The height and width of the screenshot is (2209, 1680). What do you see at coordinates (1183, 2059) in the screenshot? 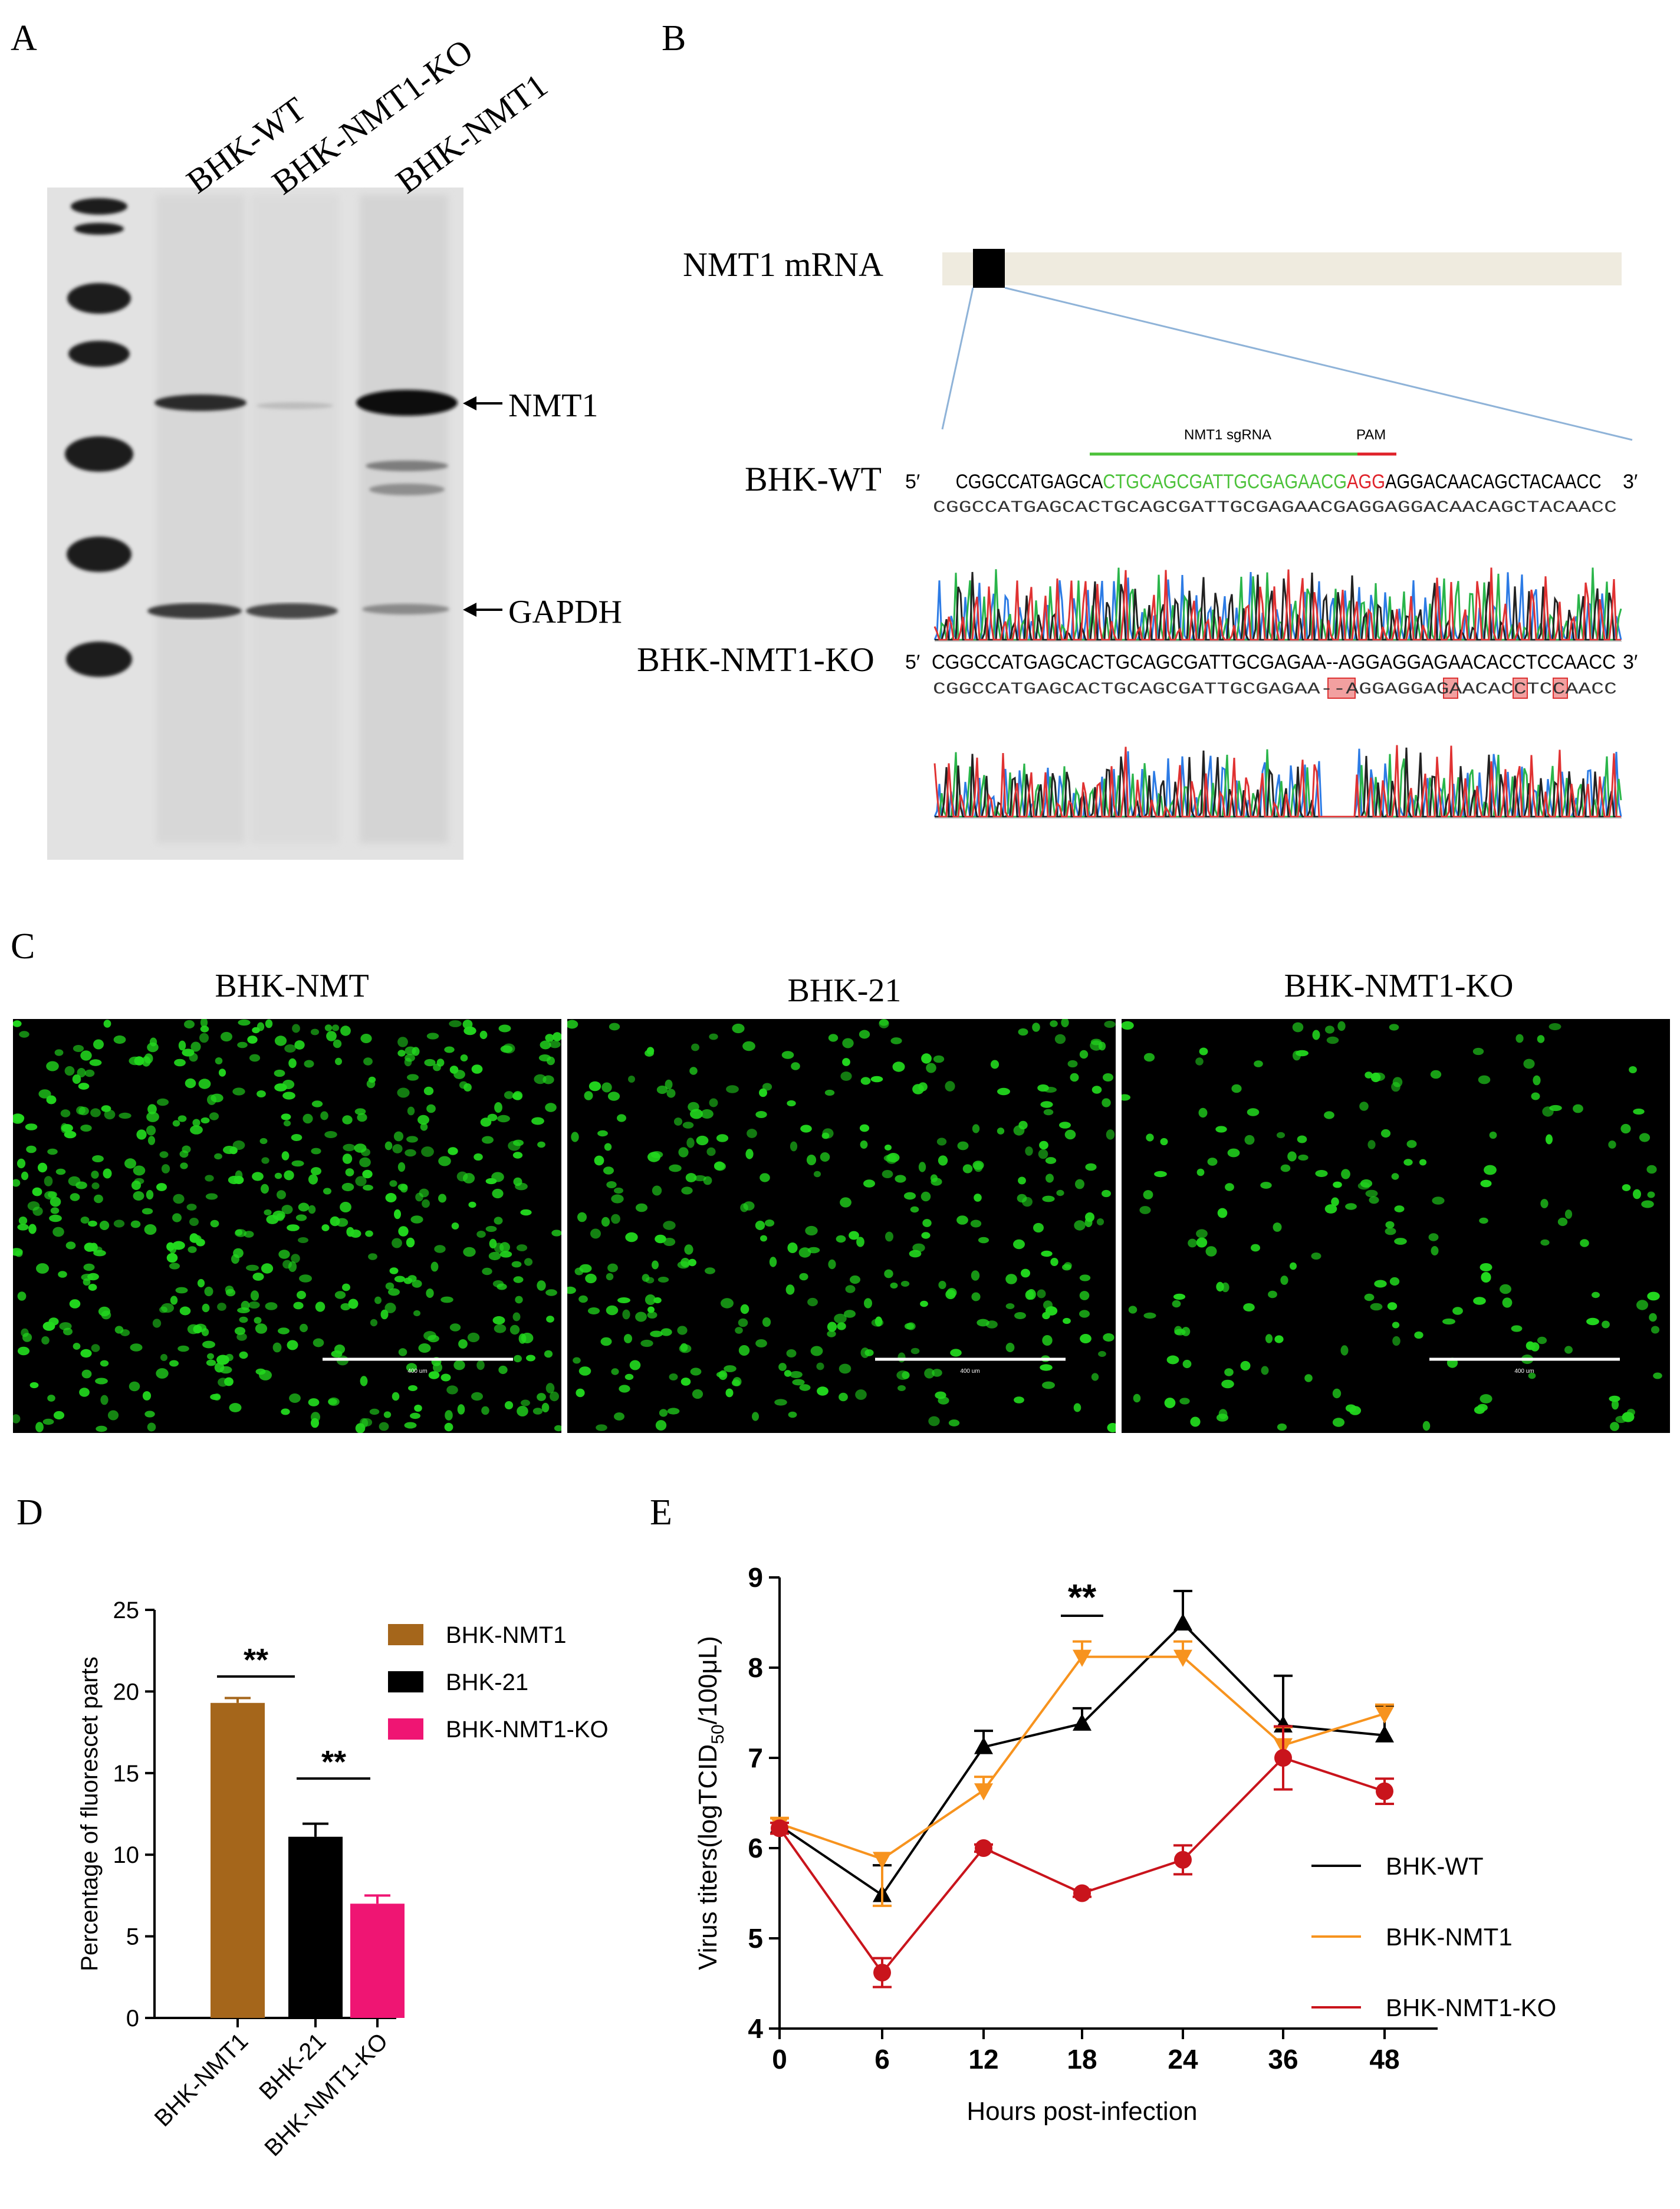
I see `x-tick-label: 24` at bounding box center [1183, 2059].